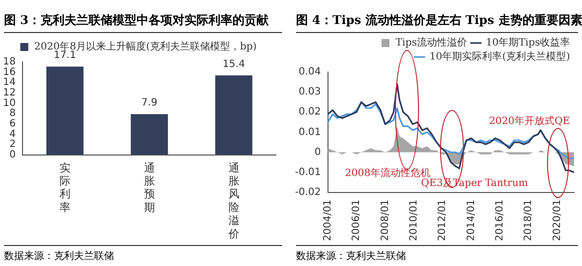  What do you see at coordinates (12, 124) in the screenshot?
I see `y-tick-label: 6` at bounding box center [12, 124].